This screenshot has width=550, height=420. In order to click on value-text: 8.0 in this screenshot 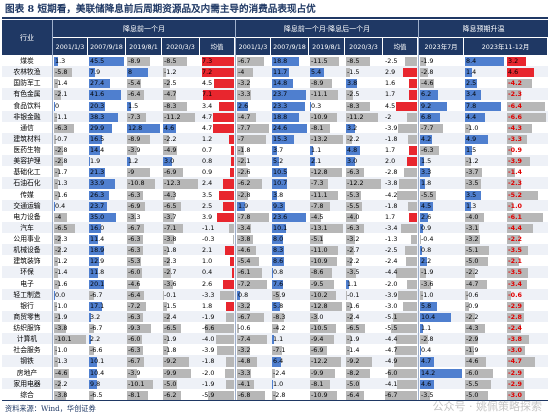, I will do `click(278, 239)`.